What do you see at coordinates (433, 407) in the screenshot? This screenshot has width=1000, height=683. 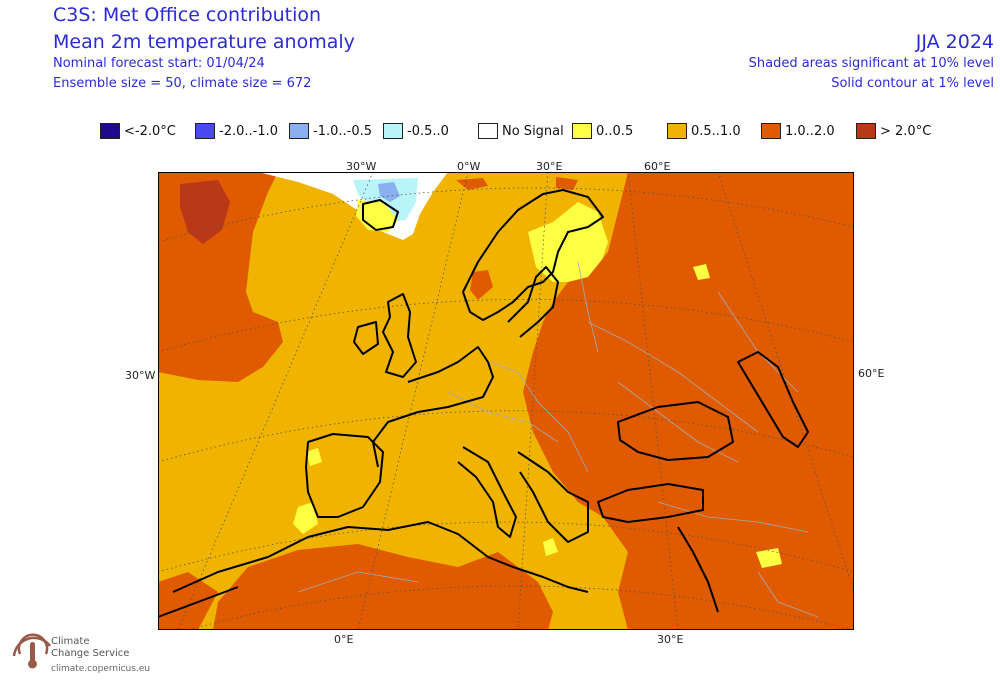 I see `coast-europe-west` at bounding box center [433, 407].